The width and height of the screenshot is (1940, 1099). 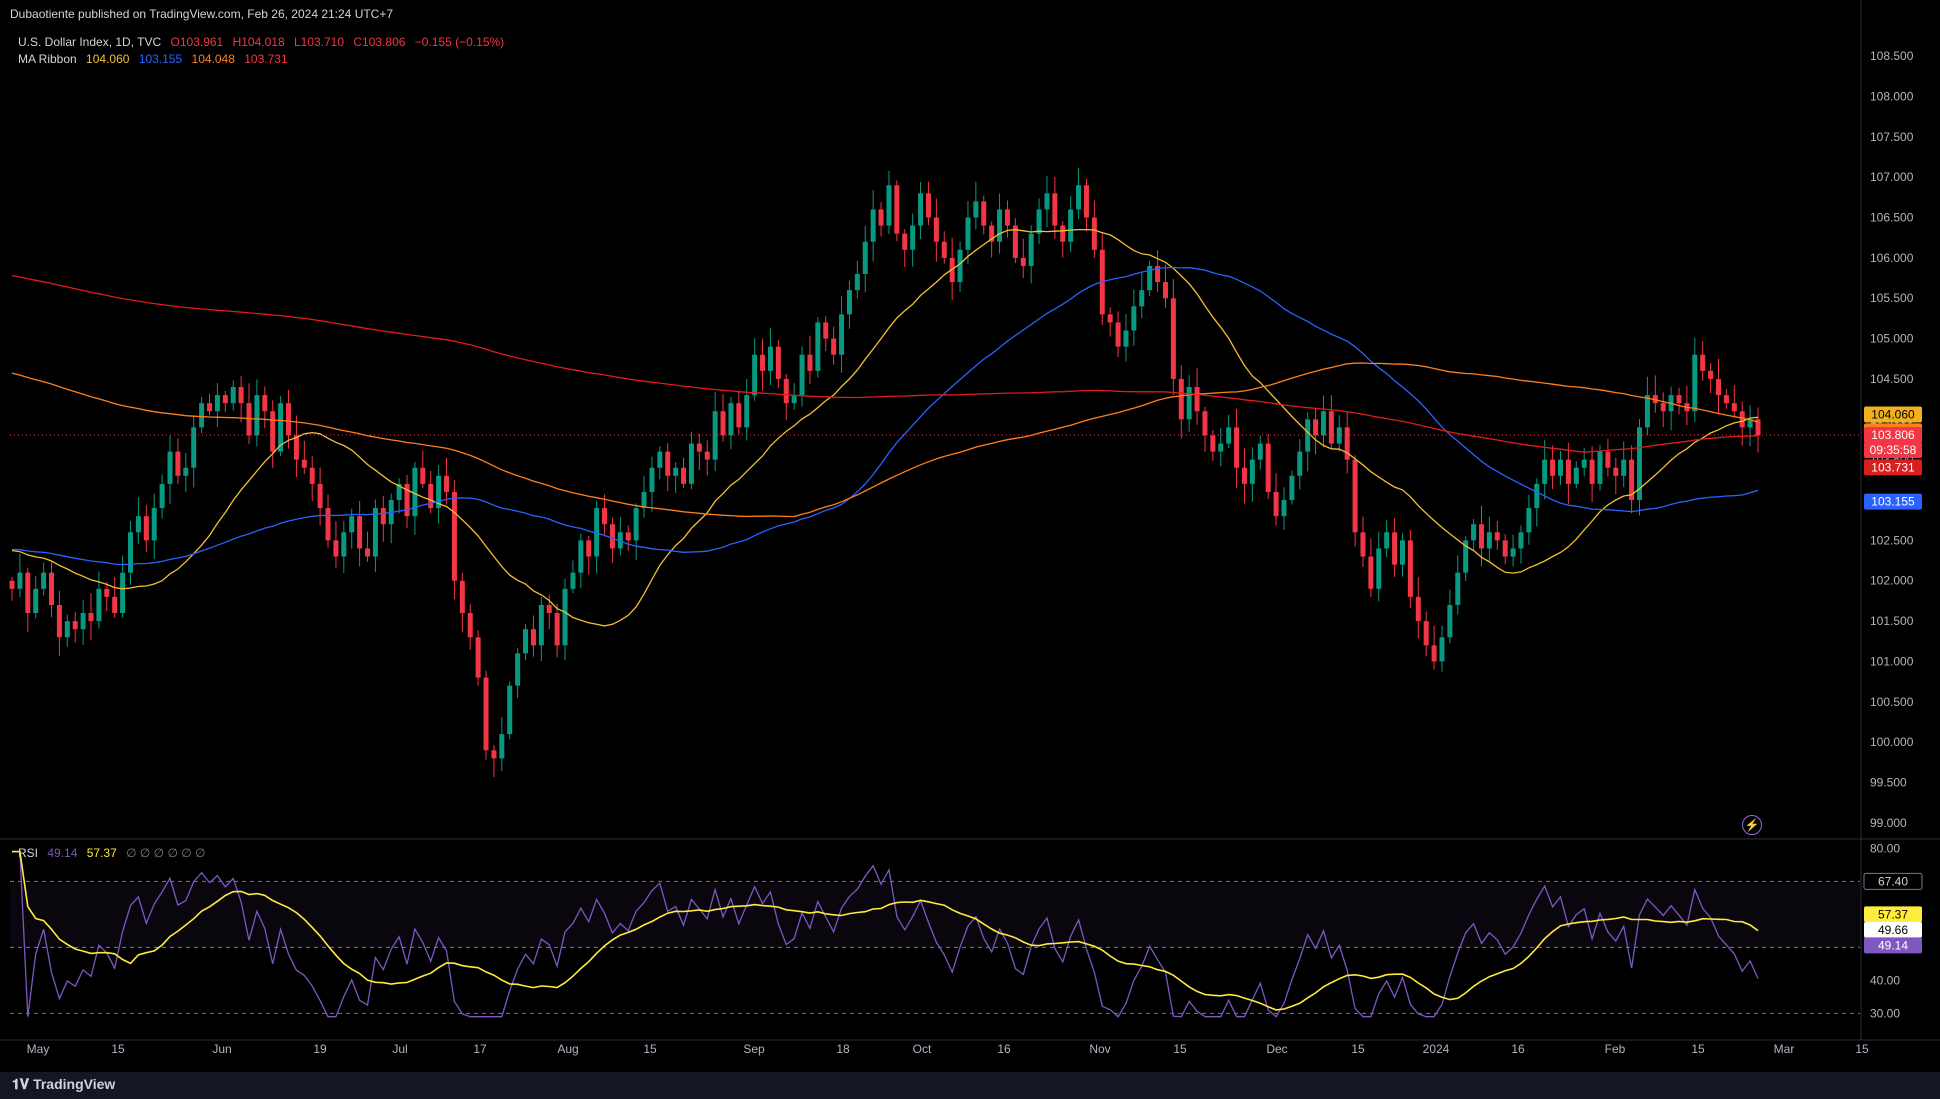 What do you see at coordinates (21, 1084) in the screenshot?
I see `tv-logo-icon: 𝟏𝐕` at bounding box center [21, 1084].